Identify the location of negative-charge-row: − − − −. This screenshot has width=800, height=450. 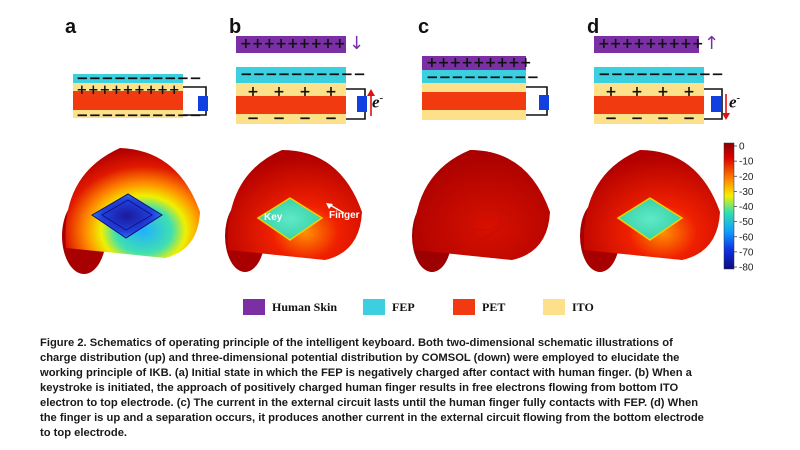
(292, 118).